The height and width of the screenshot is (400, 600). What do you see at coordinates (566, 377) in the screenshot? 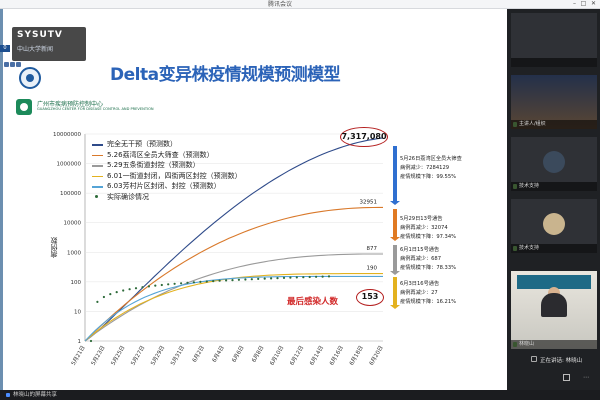
I see `expand-icon` at bounding box center [566, 377].